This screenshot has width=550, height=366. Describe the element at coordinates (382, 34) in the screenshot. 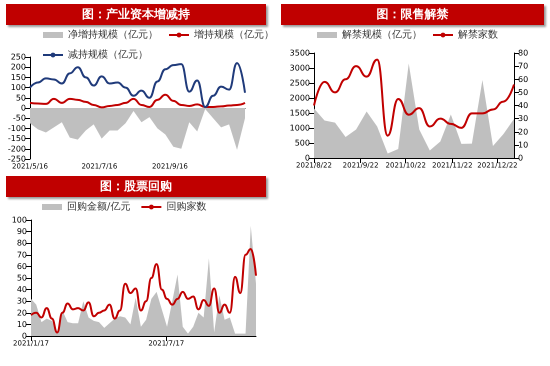

I see `legend-label: 解禁规模（亿元）` at that location.